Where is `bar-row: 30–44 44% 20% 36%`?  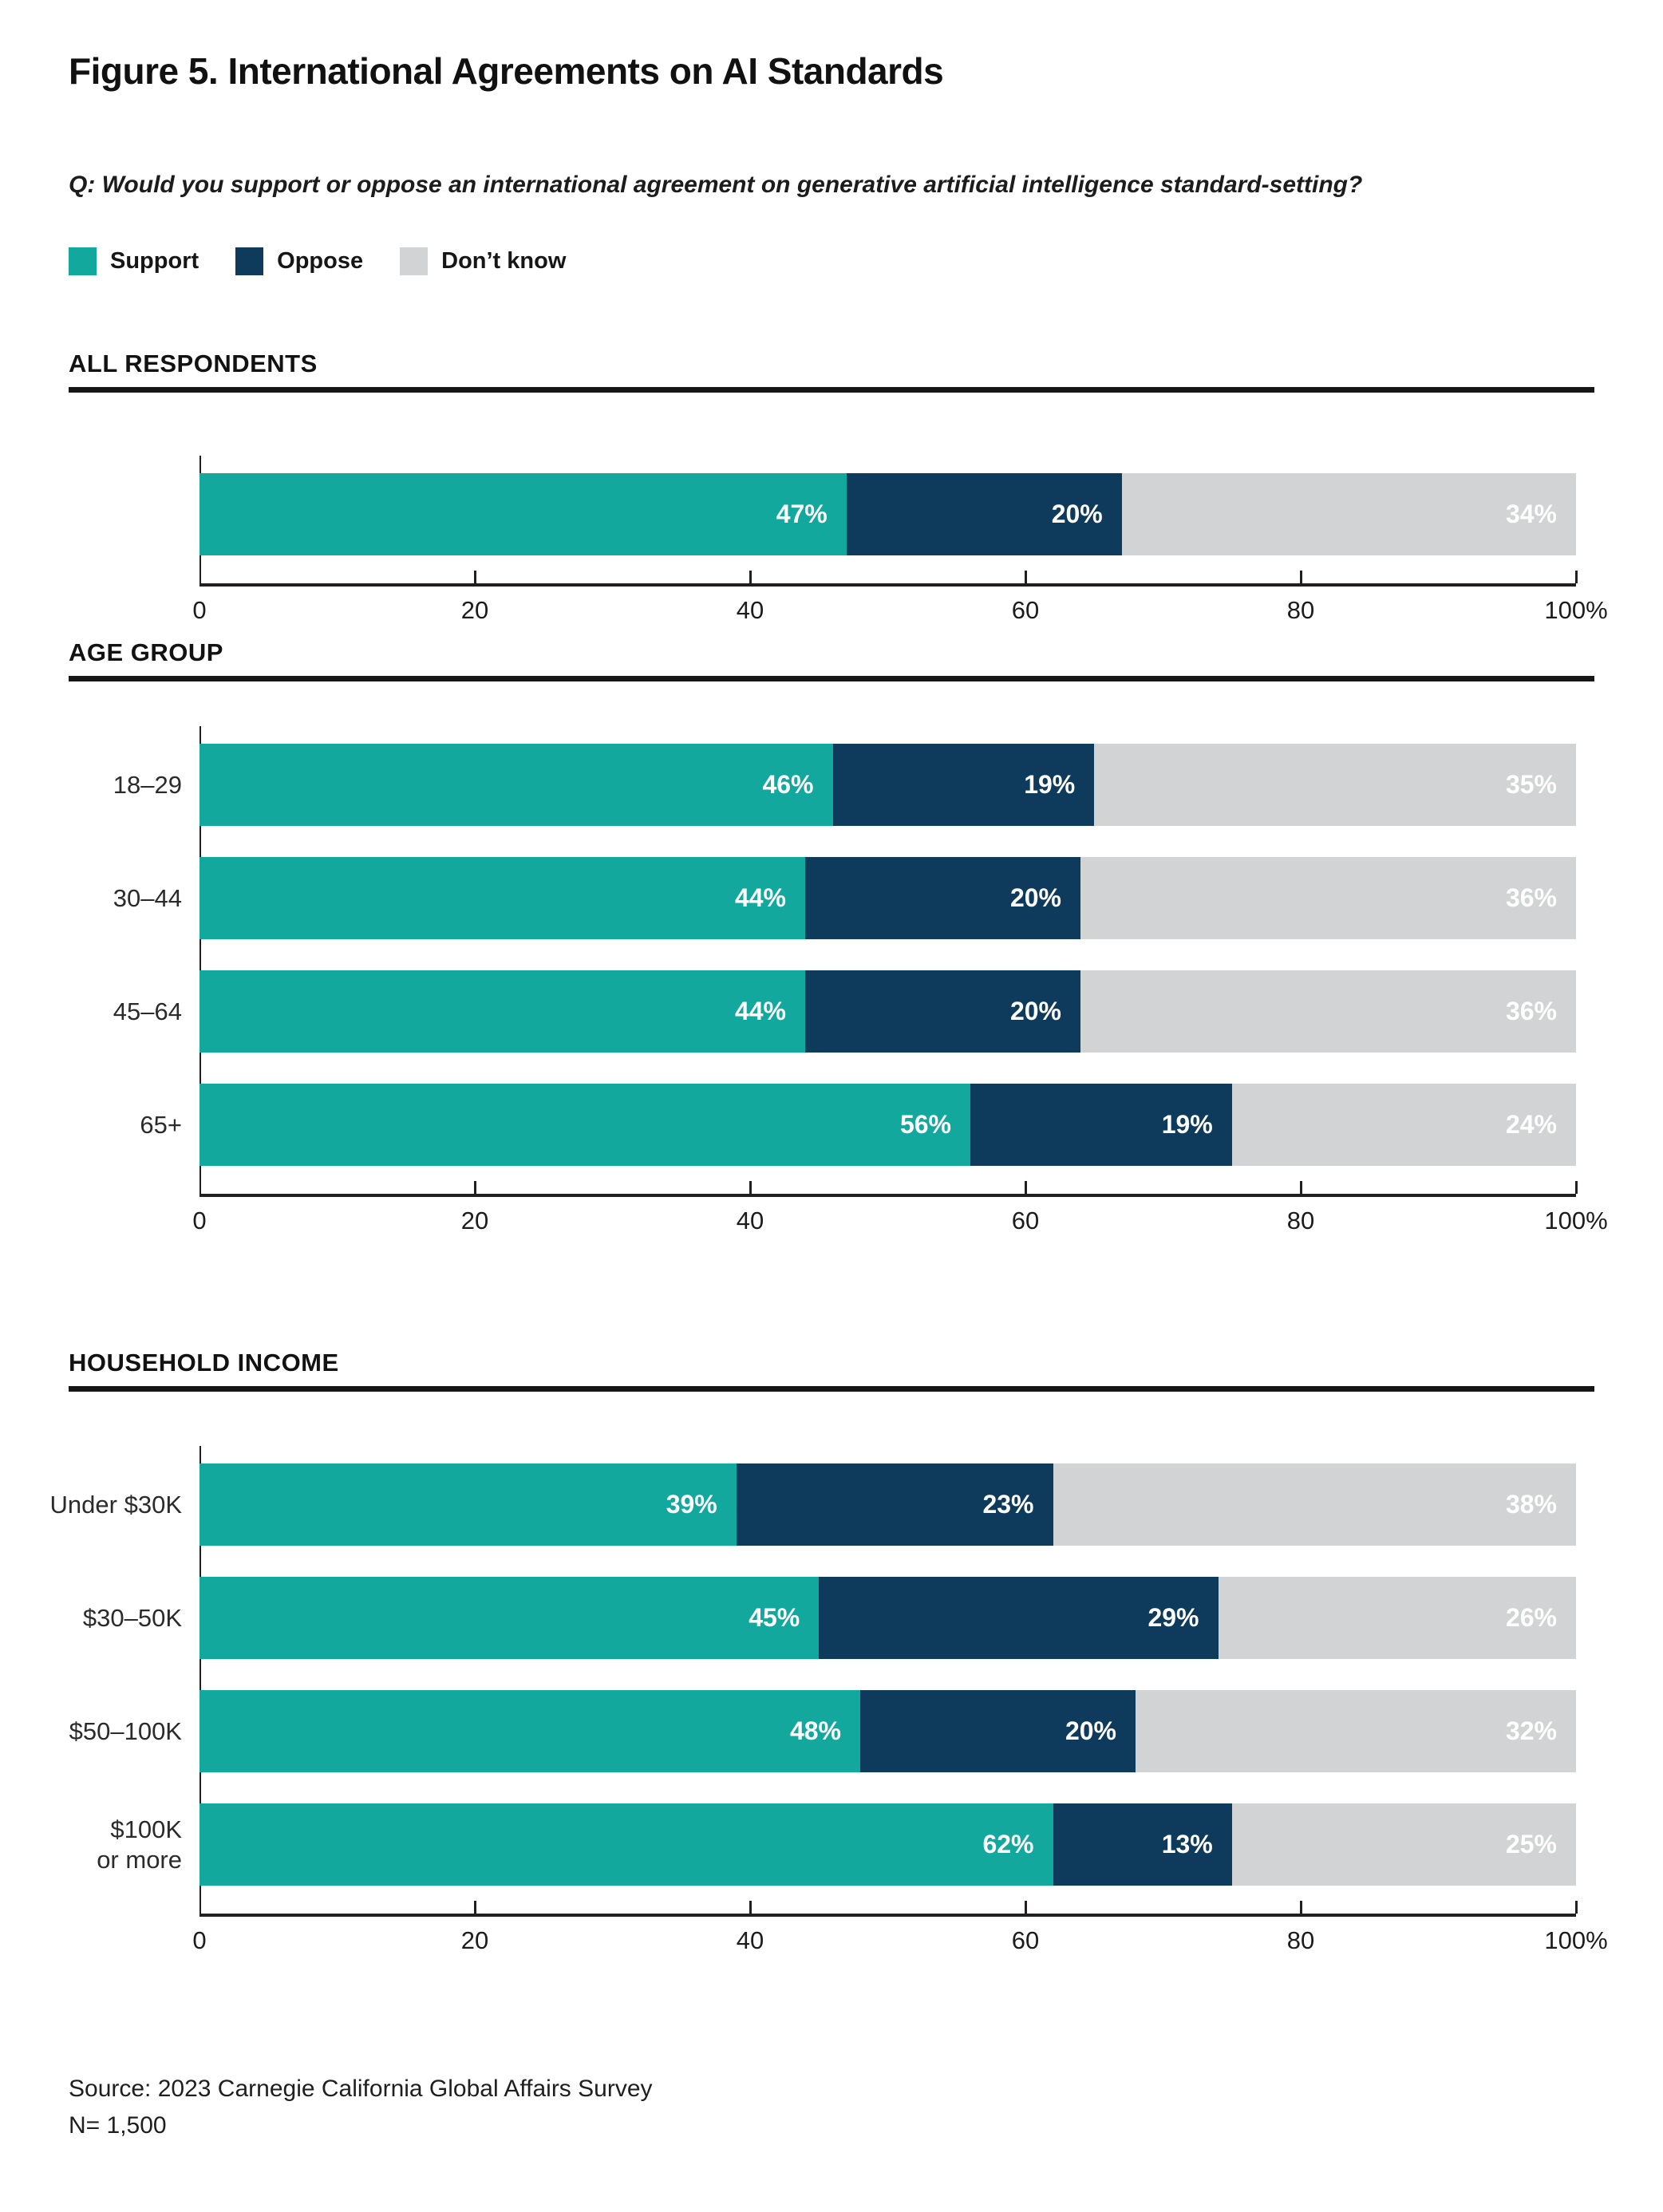
bar-row: 30–44 44% 20% 36% is located at coordinates (844, 898).